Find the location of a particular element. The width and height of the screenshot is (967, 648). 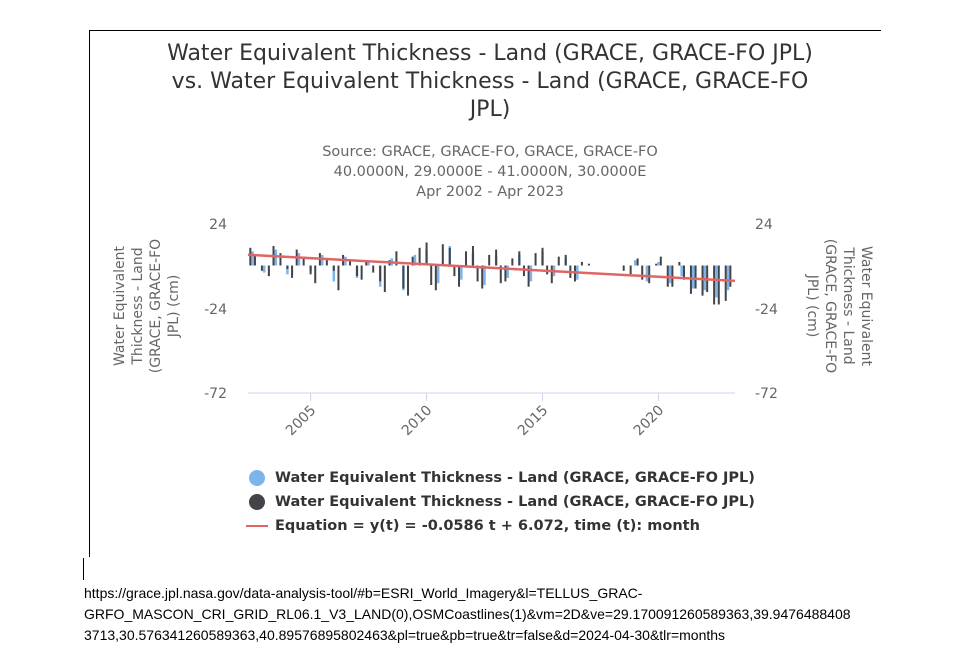

series-dark-bars is located at coordinates (490, 273).